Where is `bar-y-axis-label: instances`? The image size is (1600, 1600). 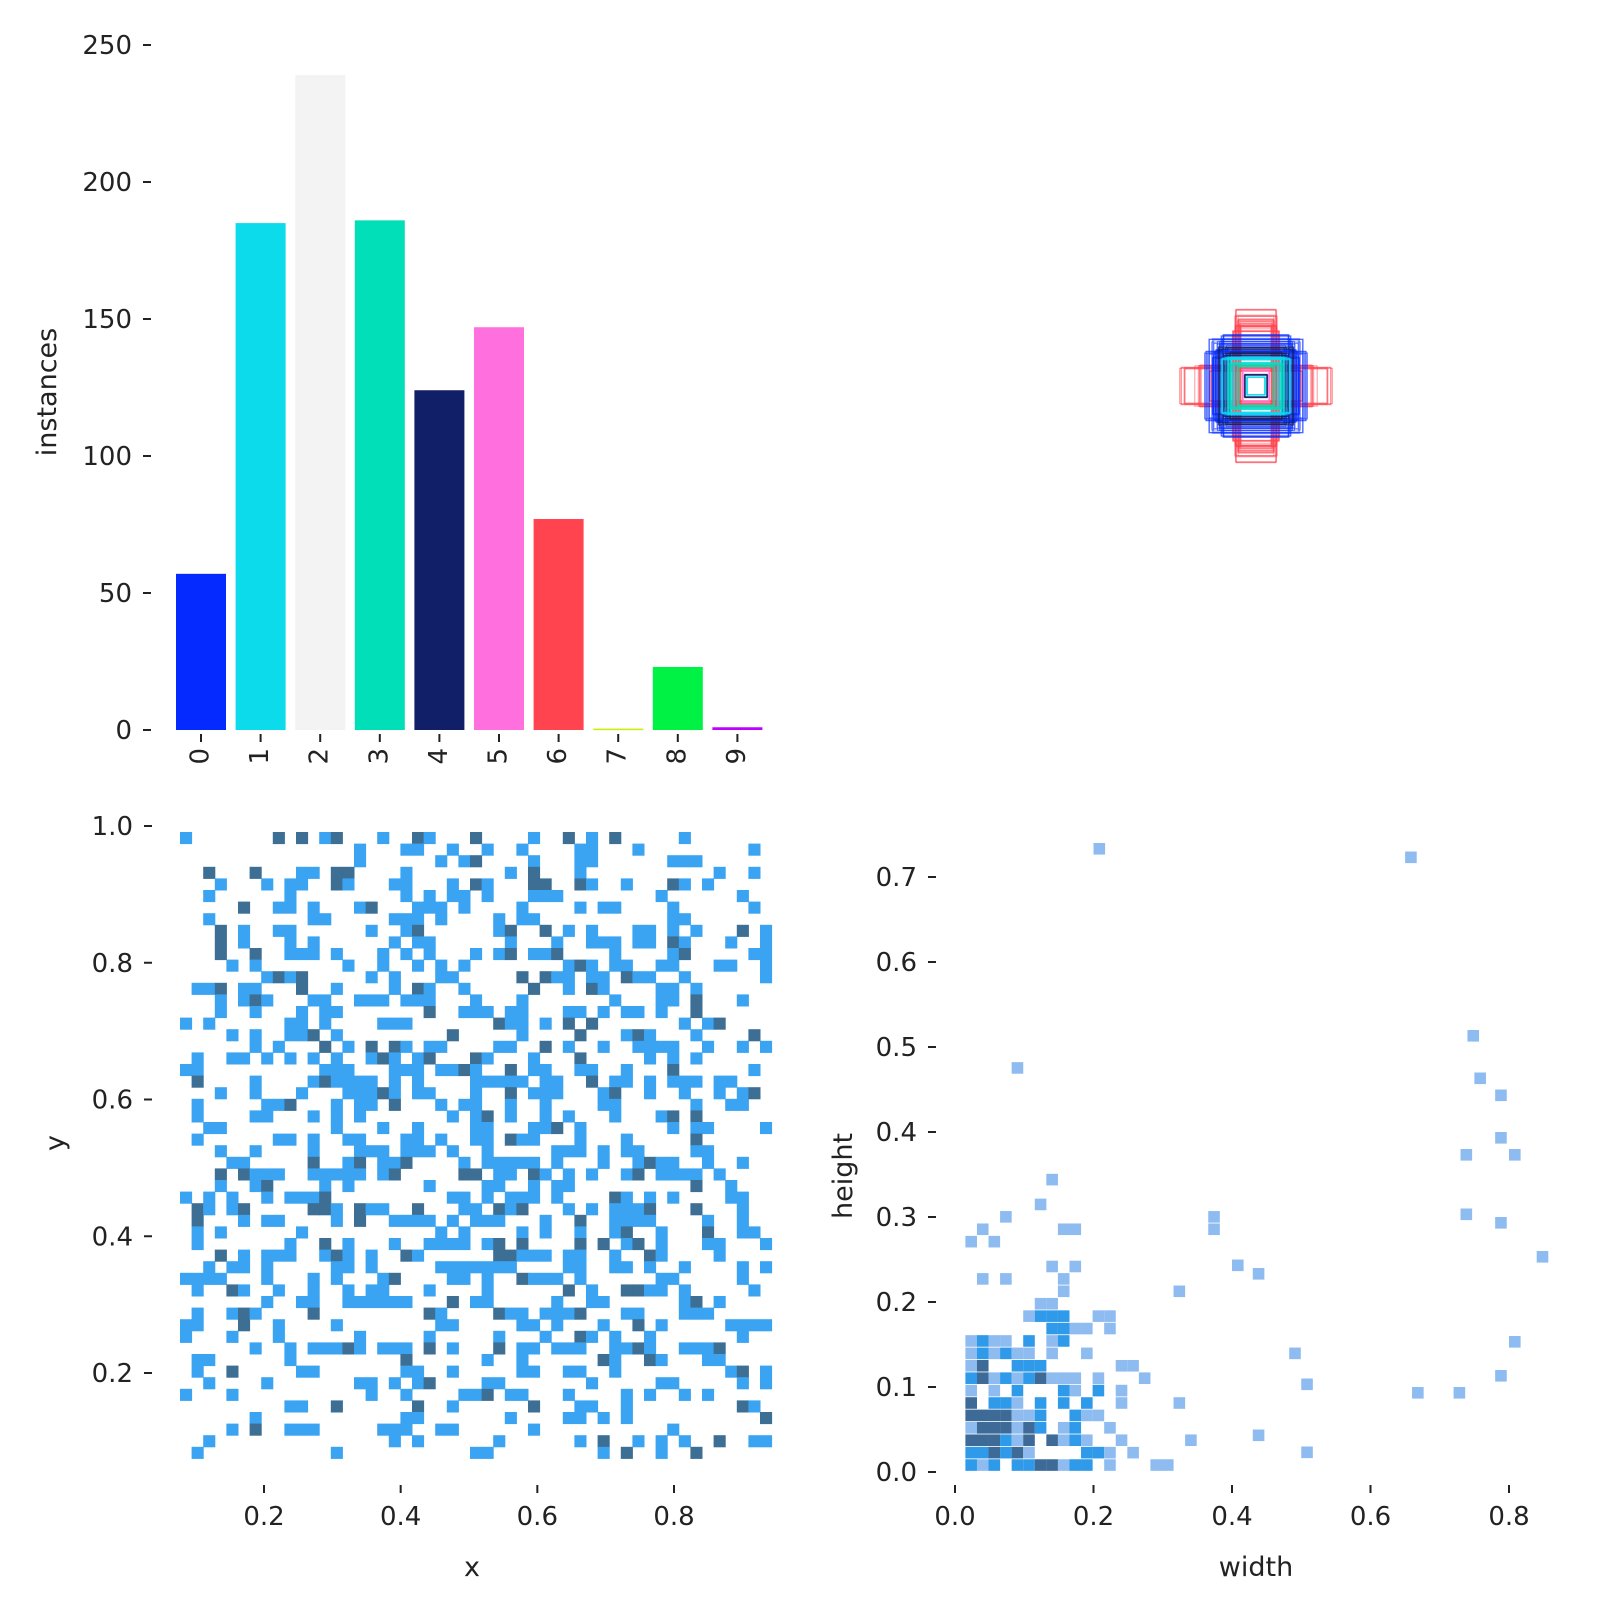 bar-y-axis-label: instances is located at coordinates (47, 392).